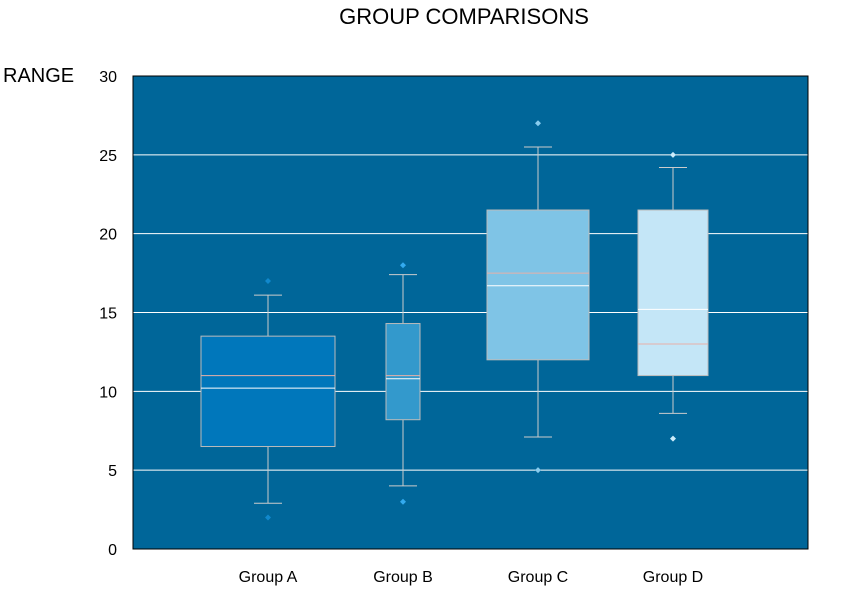 The height and width of the screenshot is (605, 845). What do you see at coordinates (464, 16) in the screenshot?
I see `chart-title: GROUP COMPARISONS` at bounding box center [464, 16].